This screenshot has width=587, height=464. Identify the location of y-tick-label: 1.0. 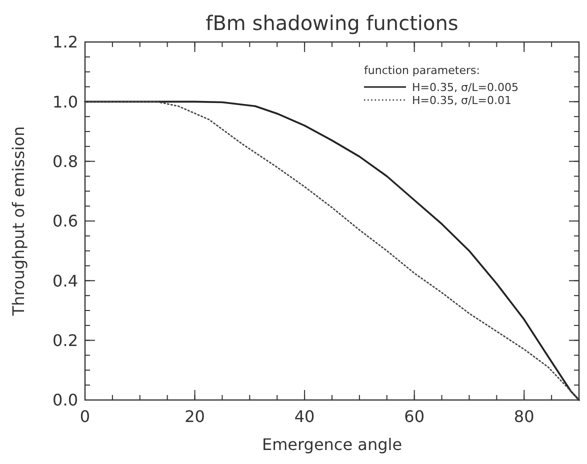
(65, 102).